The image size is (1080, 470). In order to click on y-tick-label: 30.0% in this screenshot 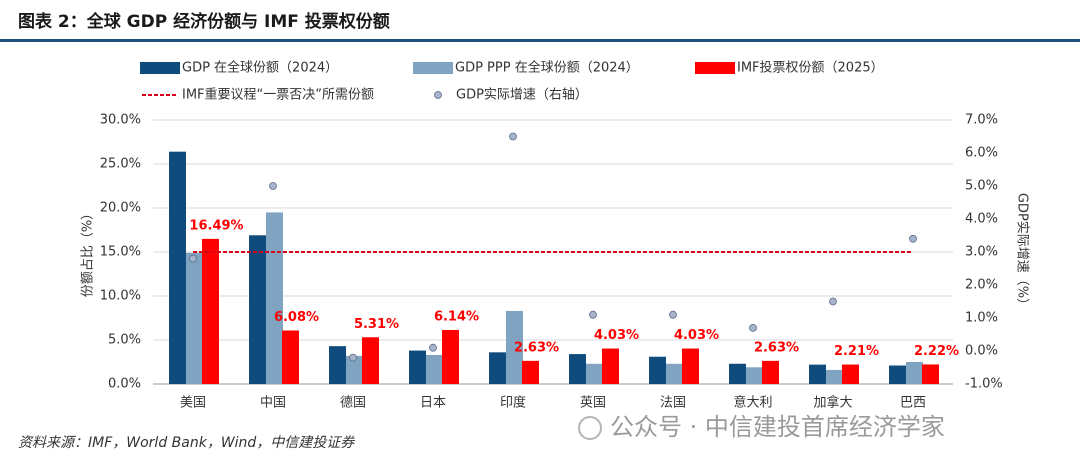, I will do `click(120, 120)`.